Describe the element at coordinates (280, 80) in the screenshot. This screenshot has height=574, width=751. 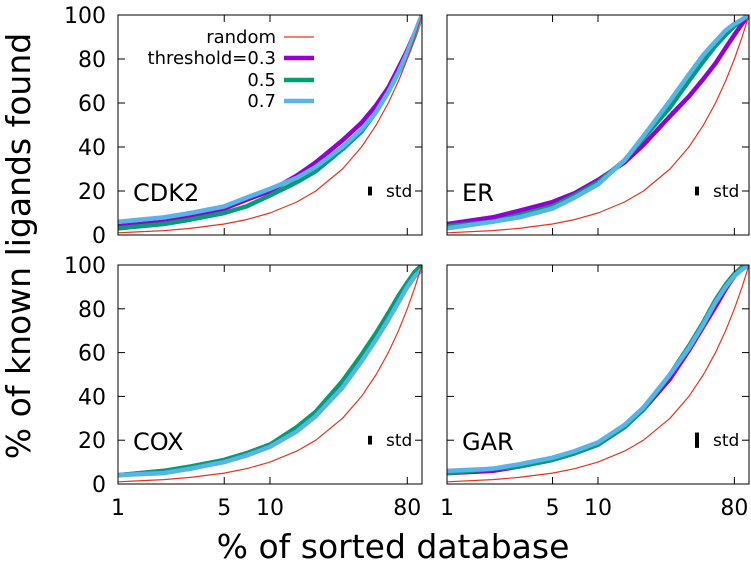
I see `legend-item: 0.5` at that location.